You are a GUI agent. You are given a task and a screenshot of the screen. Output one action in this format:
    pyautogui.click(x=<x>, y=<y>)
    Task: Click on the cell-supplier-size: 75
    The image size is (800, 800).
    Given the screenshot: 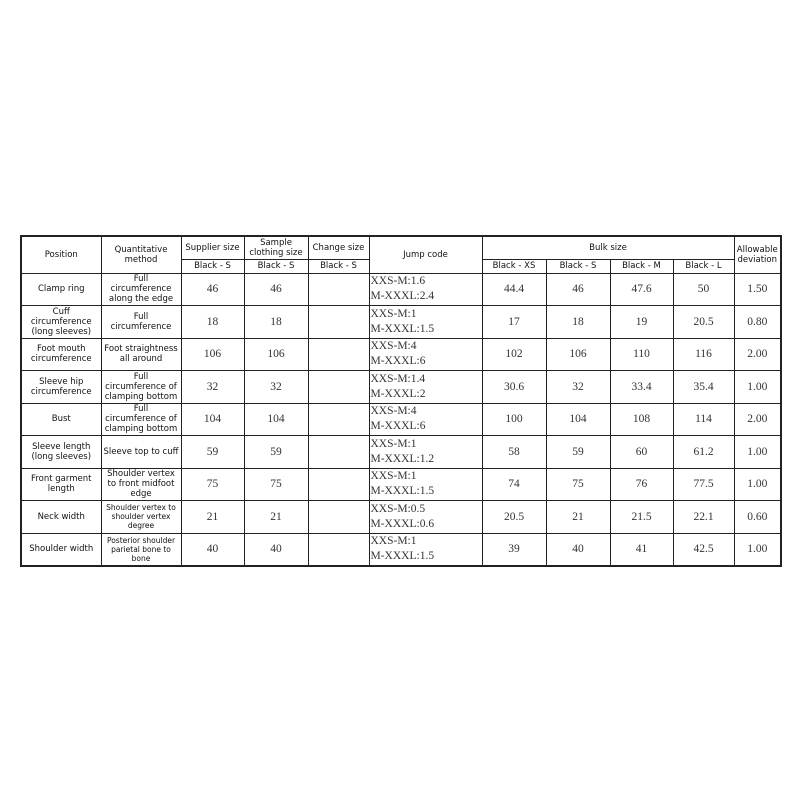 What is the action you would take?
    pyautogui.click(x=212, y=484)
    